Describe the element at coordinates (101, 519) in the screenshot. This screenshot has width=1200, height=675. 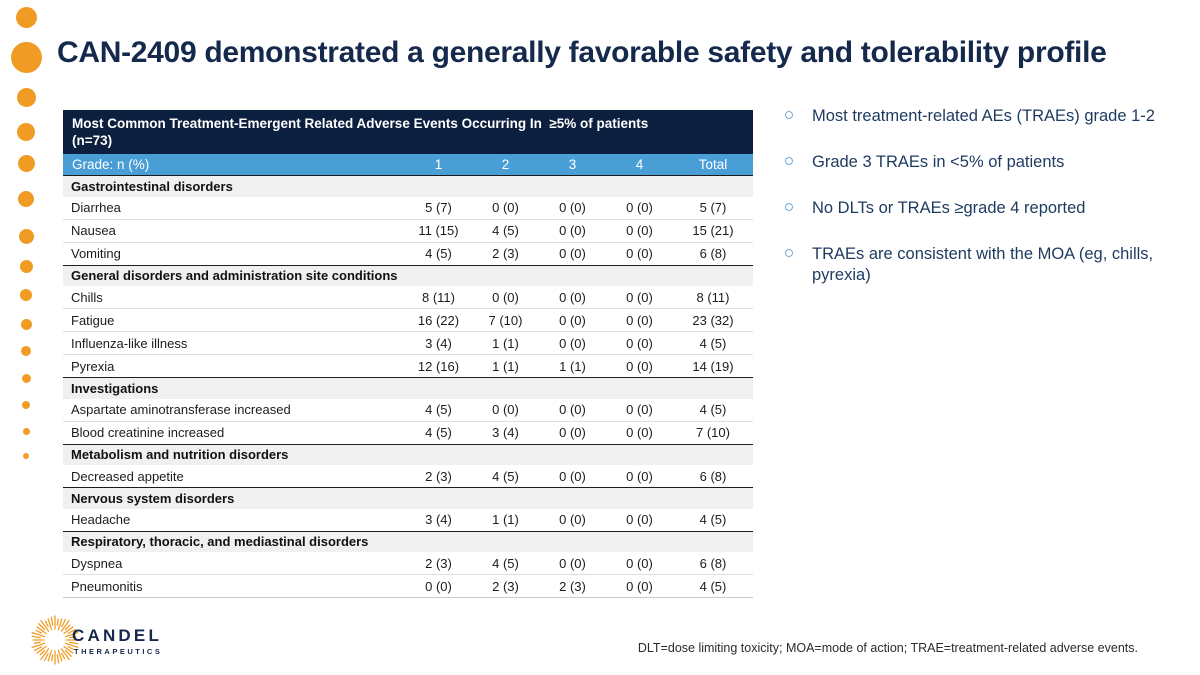
I see `adverse-event-label: Headache` at that location.